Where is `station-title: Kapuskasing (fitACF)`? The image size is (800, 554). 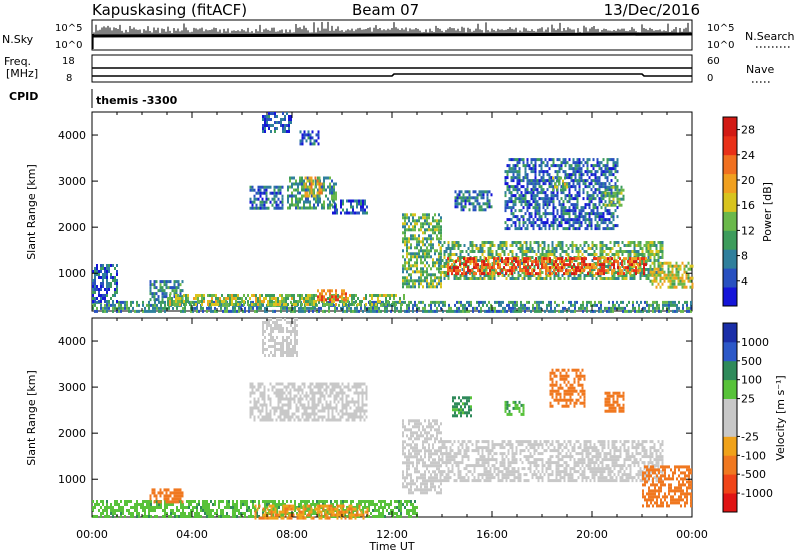 station-title: Kapuskasing (fitACF) is located at coordinates (169, 10).